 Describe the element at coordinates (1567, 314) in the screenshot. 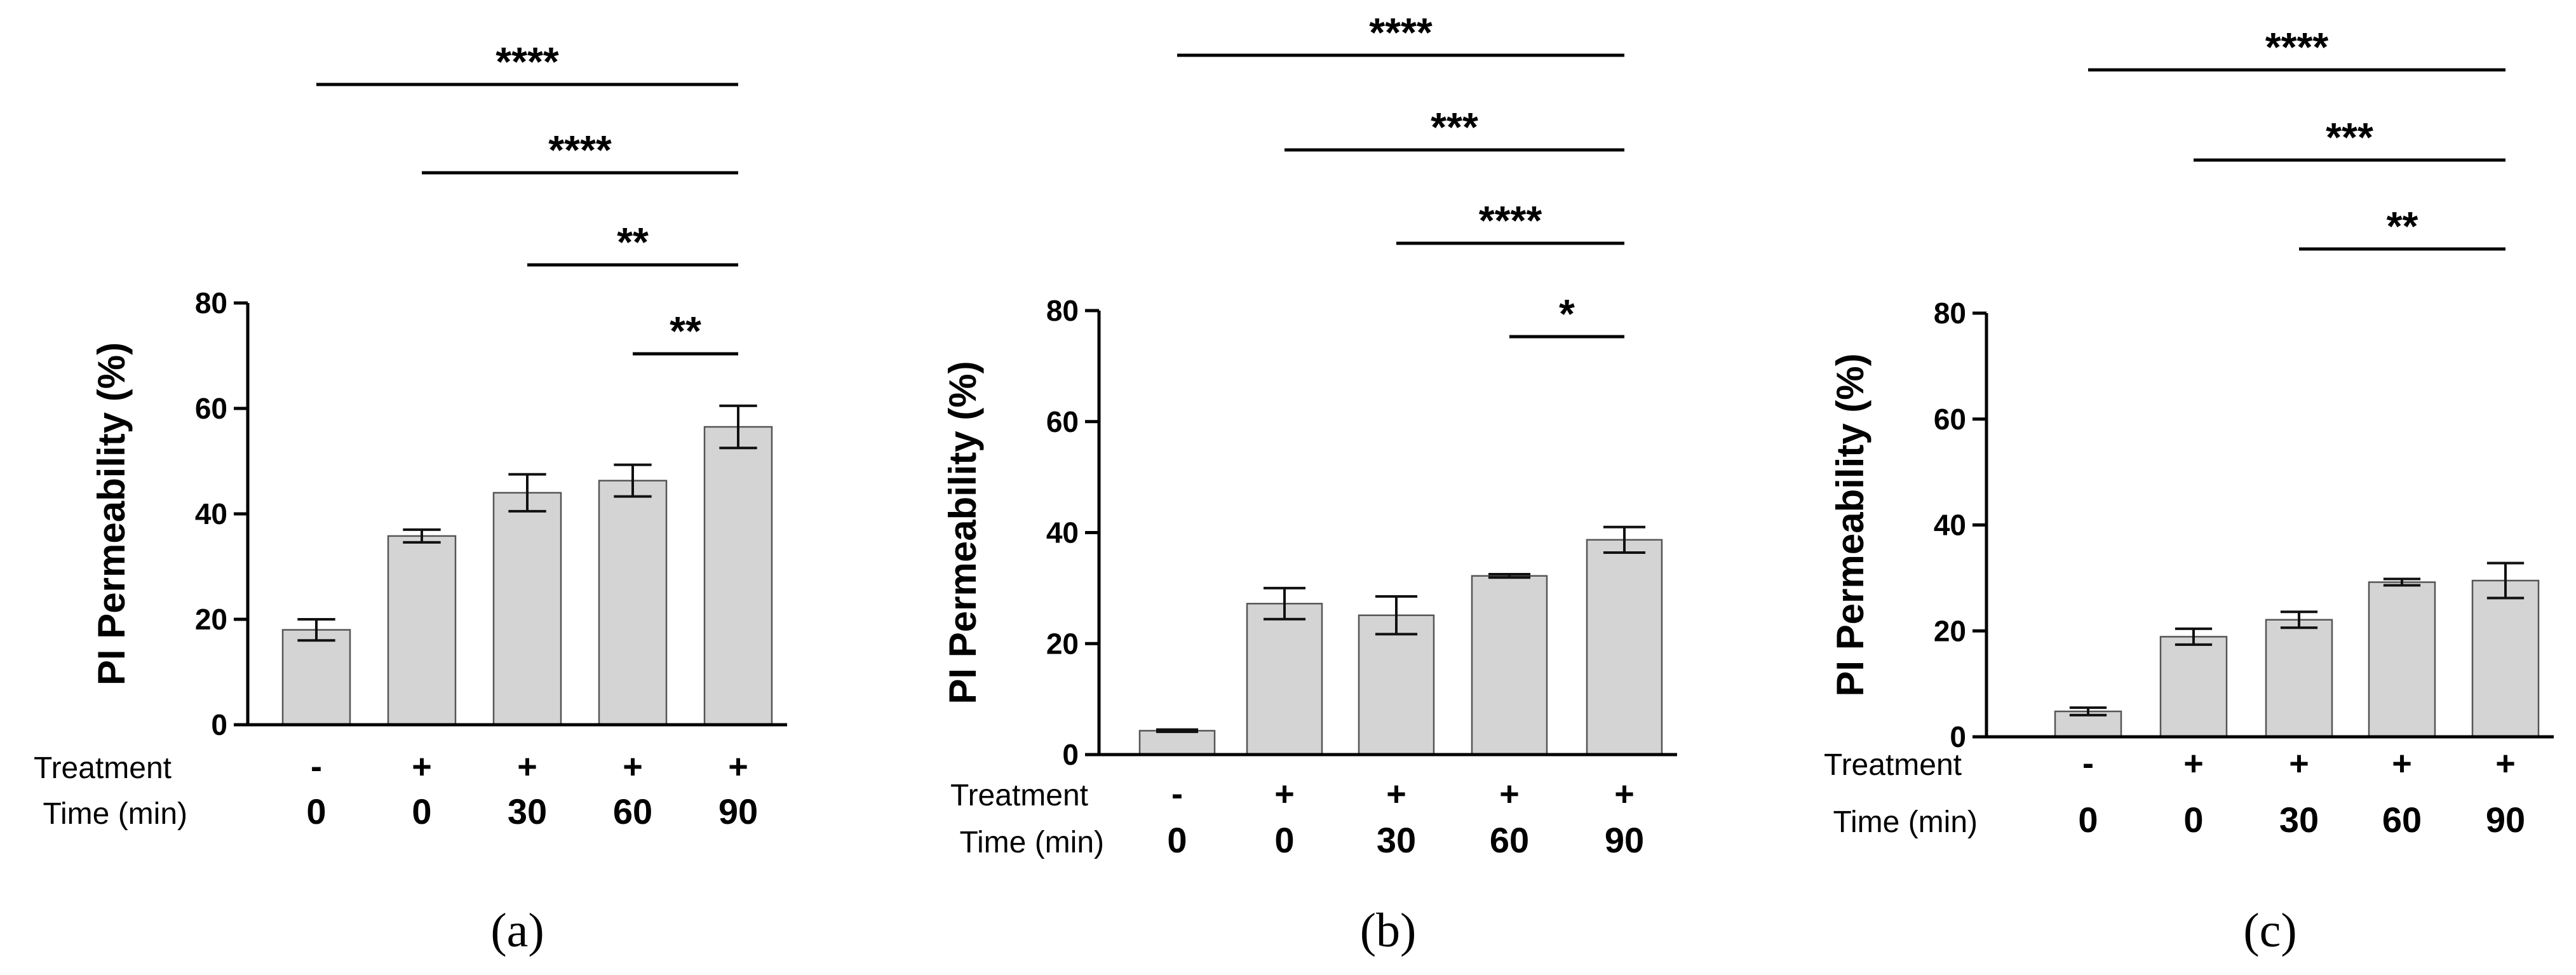

I see `significance-label: *` at that location.